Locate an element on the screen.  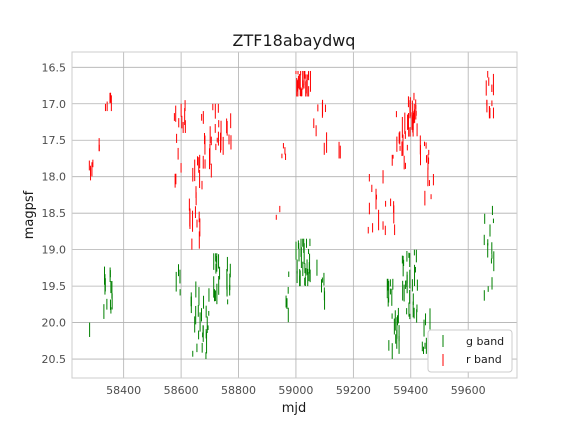
x-tick-label: 59200 is located at coordinates (353, 390).